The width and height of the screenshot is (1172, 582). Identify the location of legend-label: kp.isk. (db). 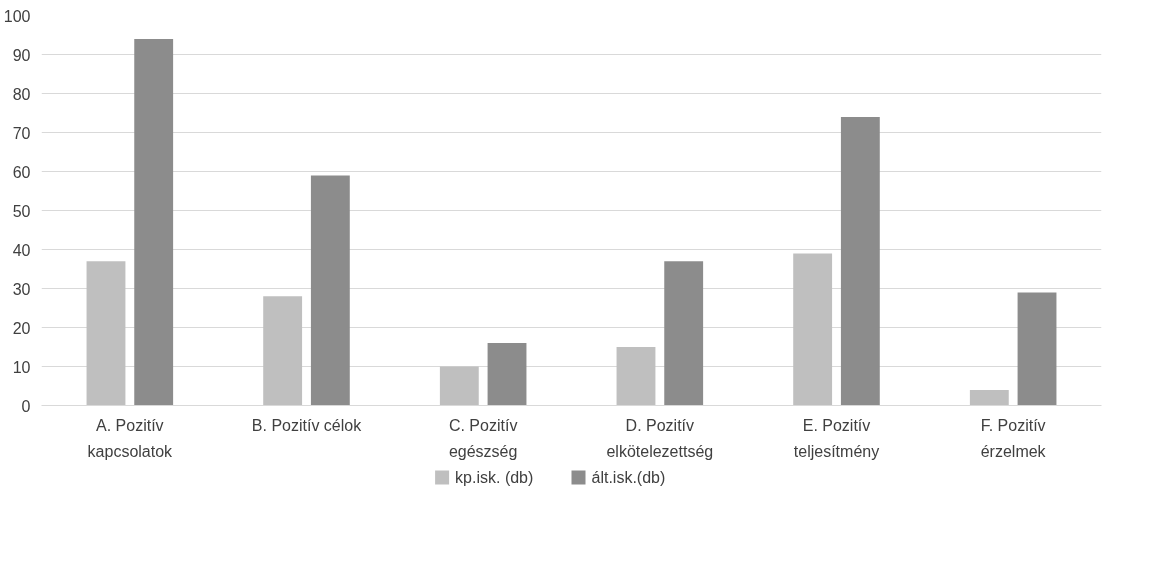
(494, 477).